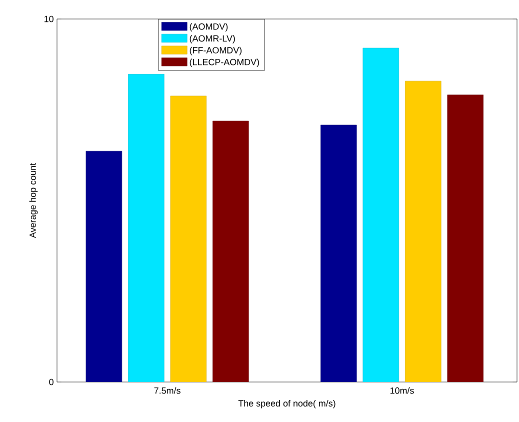  What do you see at coordinates (287, 404) in the screenshot?
I see `x-axis-title: The speed of node( m/s)` at bounding box center [287, 404].